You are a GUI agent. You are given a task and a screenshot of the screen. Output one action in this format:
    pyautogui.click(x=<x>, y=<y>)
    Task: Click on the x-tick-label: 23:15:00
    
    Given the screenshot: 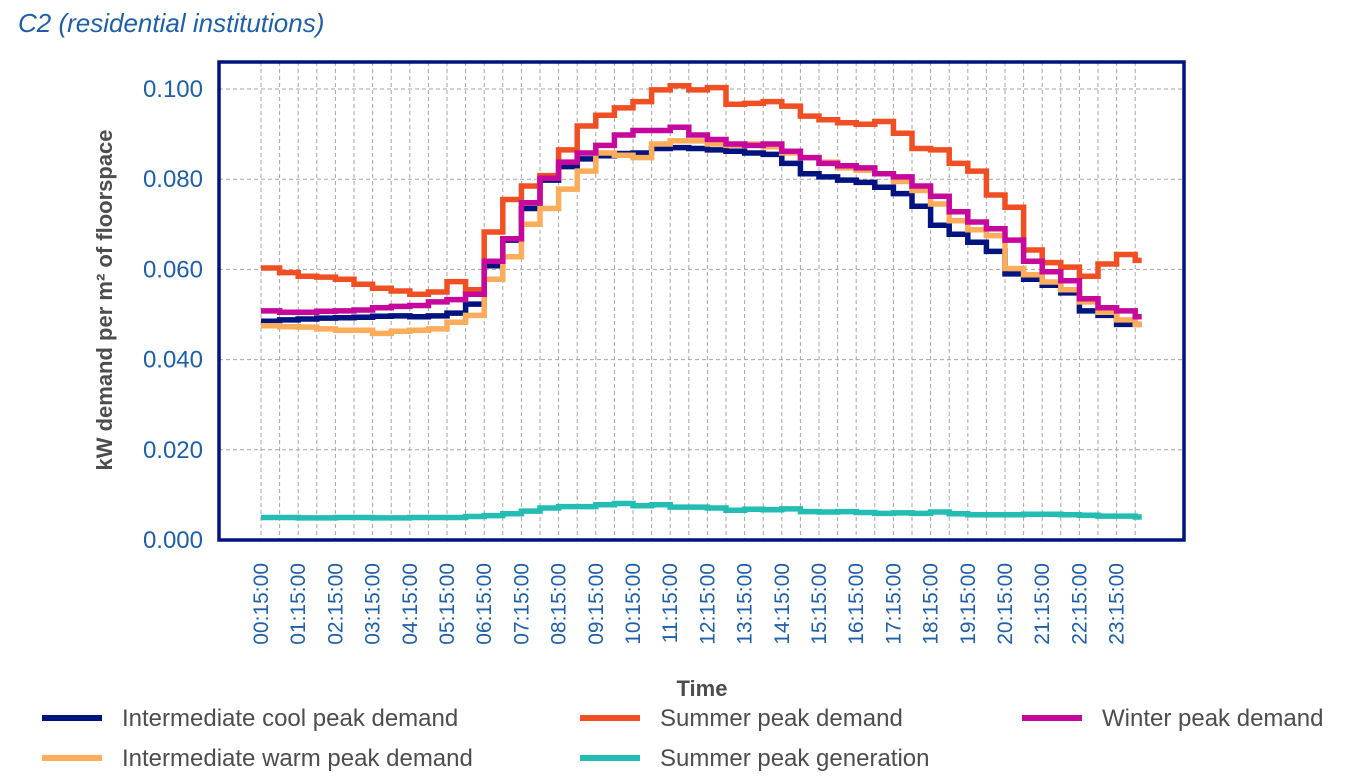 What is the action you would take?
    pyautogui.click(x=1117, y=604)
    